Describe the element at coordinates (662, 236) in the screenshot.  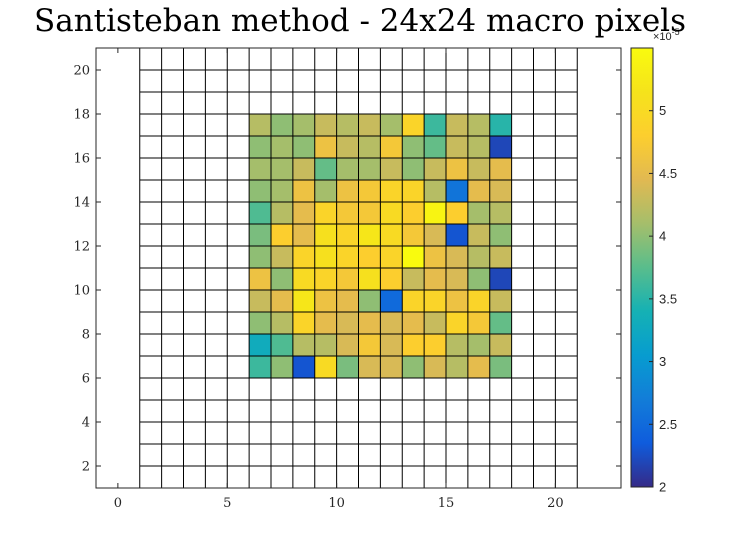
I see `colorbar-tick-label: 4` at that location.